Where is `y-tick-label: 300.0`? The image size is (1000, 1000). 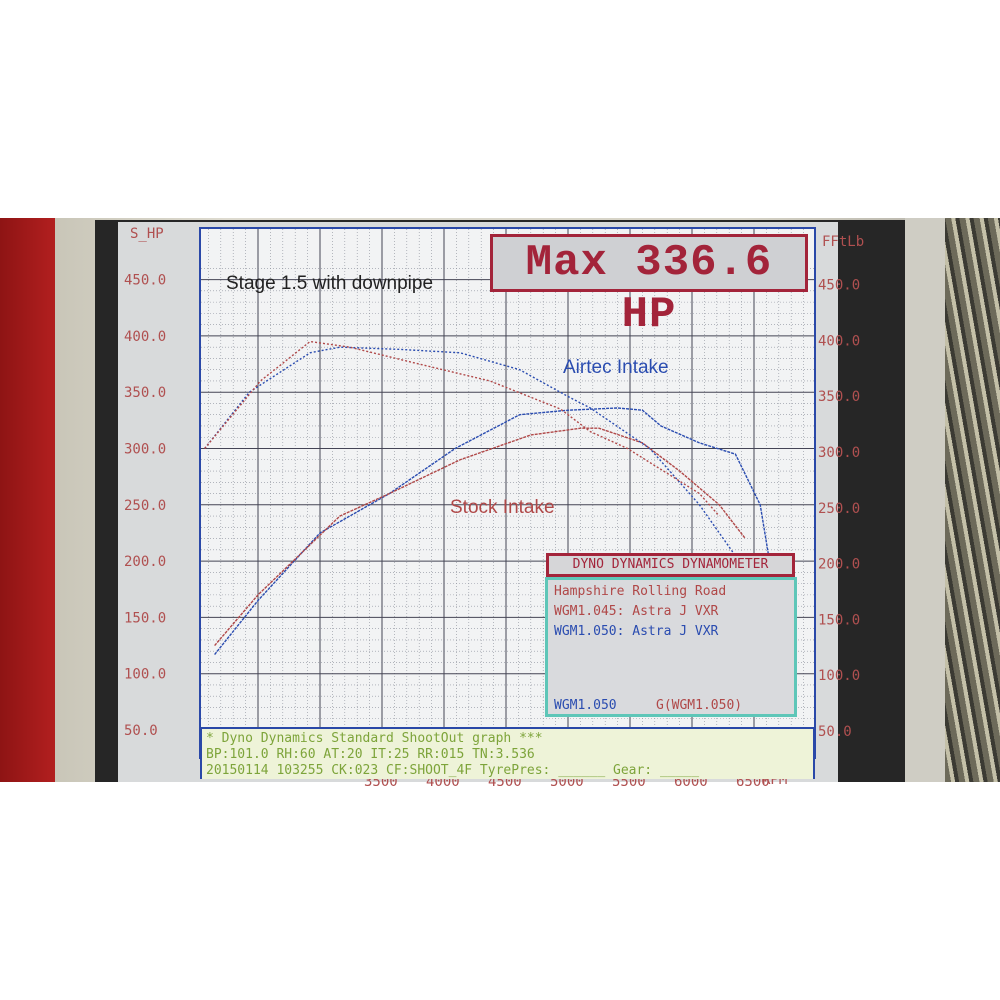
y-tick-label: 300.0 is located at coordinates (145, 450).